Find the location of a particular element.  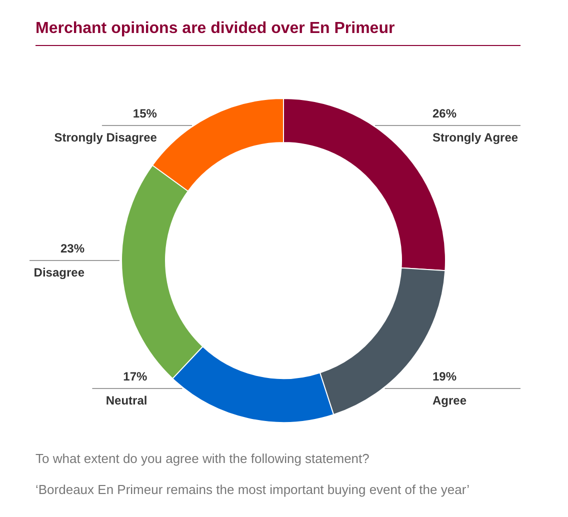

slice-label: Disagree is located at coordinates (59, 273).